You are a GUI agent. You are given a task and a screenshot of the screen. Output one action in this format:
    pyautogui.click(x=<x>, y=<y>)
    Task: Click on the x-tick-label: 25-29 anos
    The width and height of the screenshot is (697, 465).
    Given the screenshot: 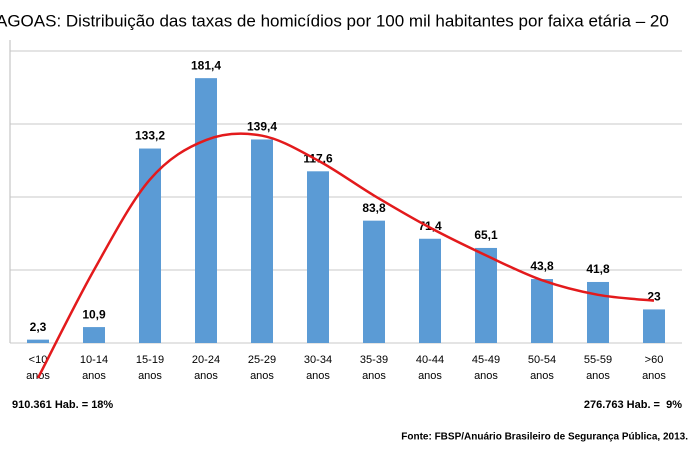 What is the action you would take?
    pyautogui.click(x=262, y=368)
    